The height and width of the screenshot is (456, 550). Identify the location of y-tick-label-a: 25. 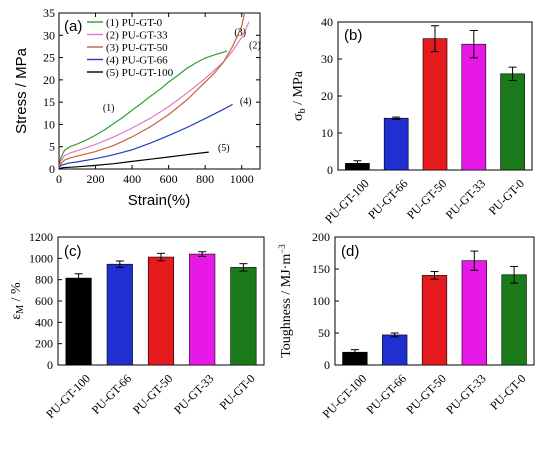
(49, 58).